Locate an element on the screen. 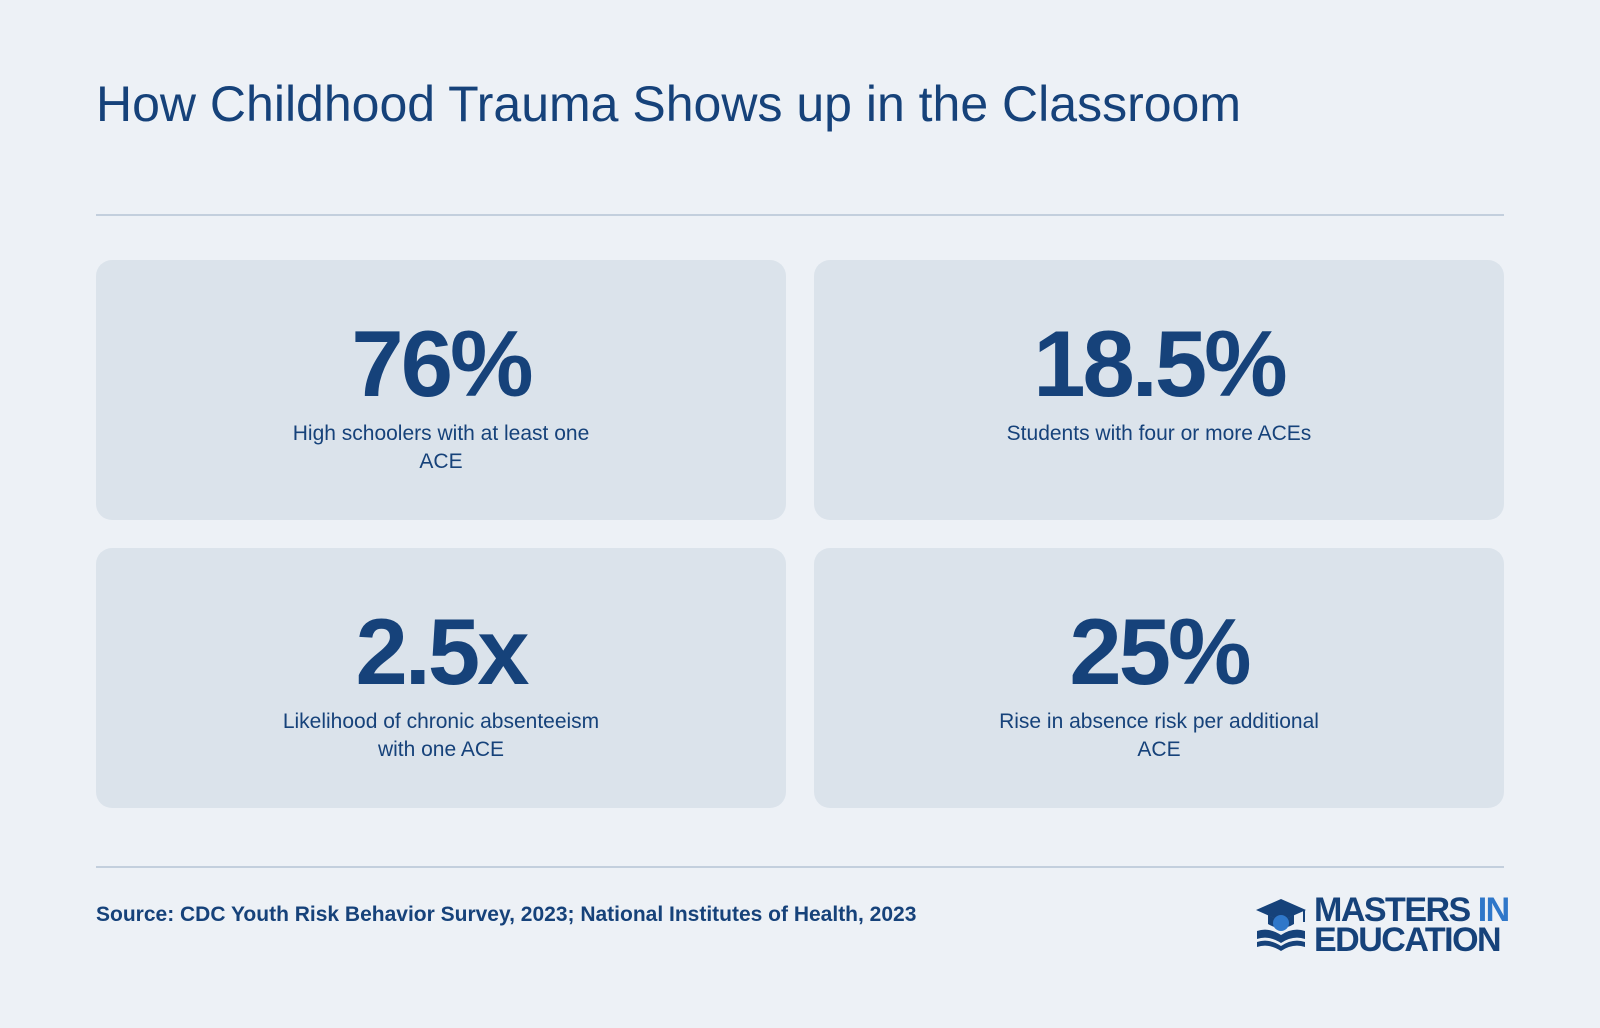  stat-value: 76% is located at coordinates (442, 363).